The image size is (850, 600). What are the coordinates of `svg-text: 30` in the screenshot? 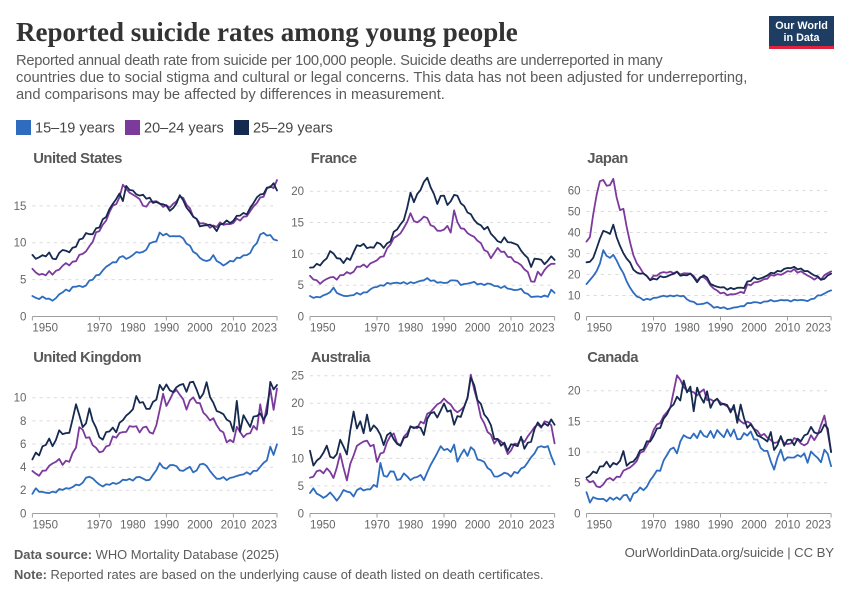 It's located at (574, 254).